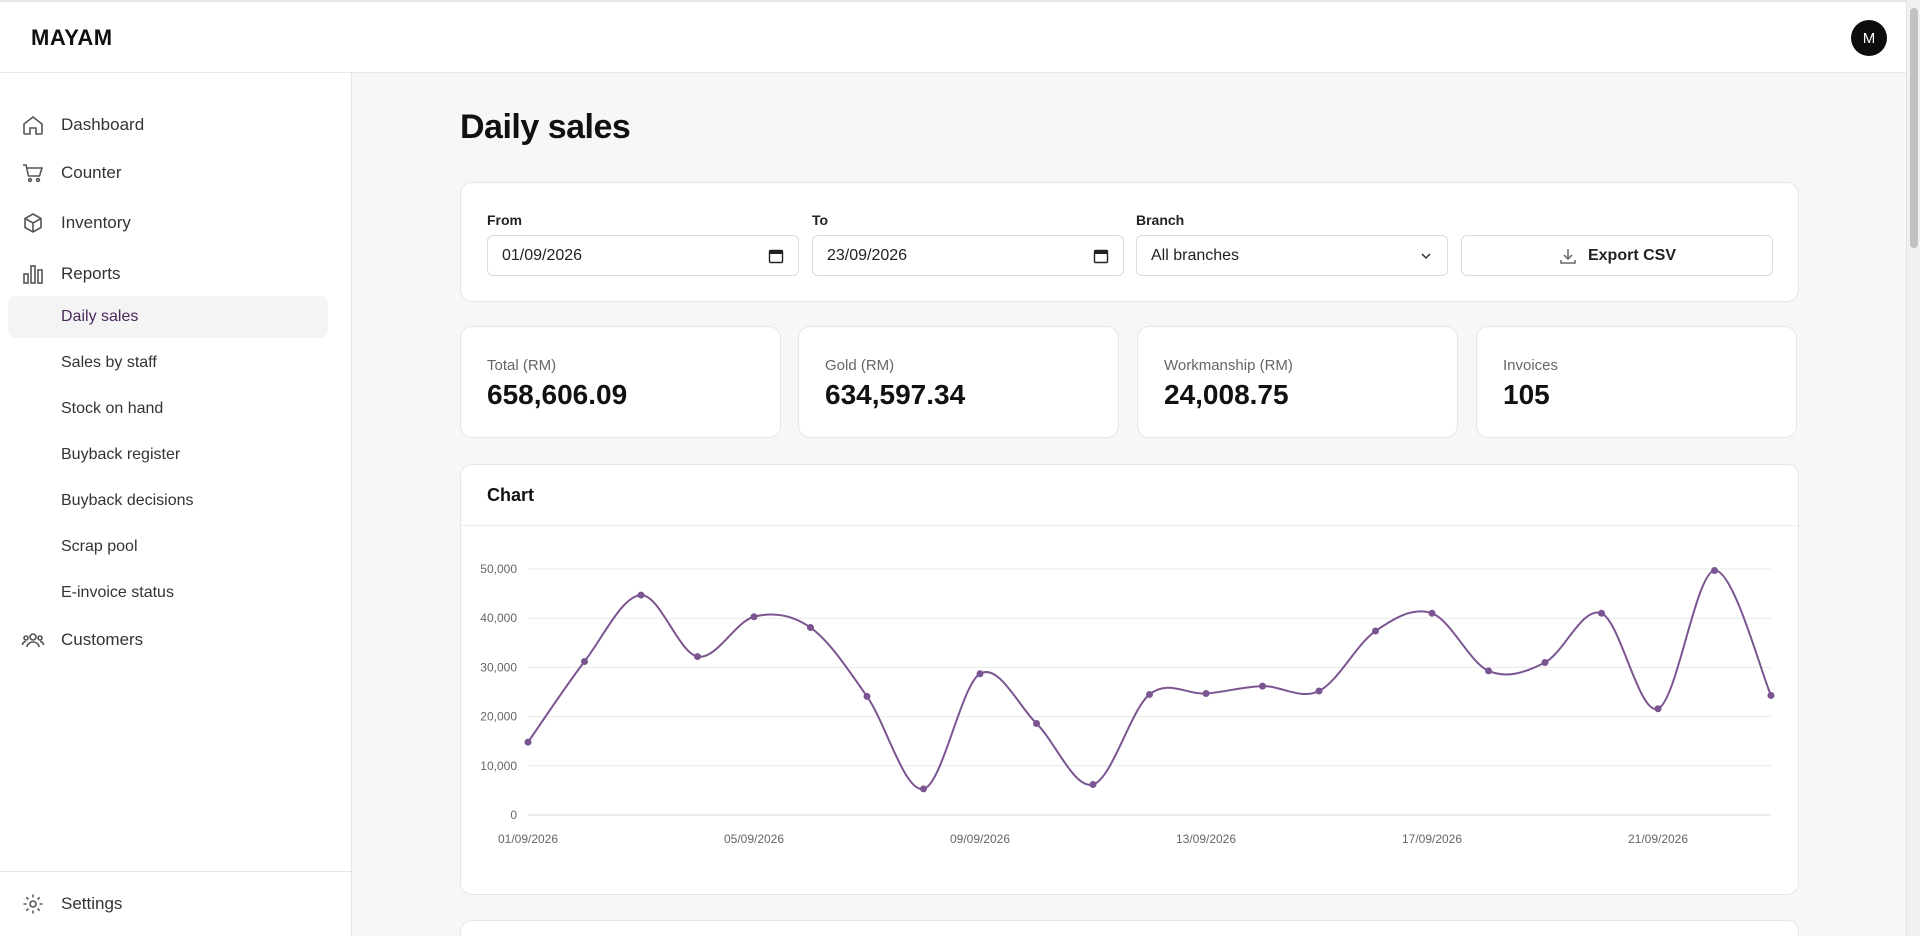  What do you see at coordinates (99, 546) in the screenshot?
I see `sidebar-item-label: Scrap pool` at bounding box center [99, 546].